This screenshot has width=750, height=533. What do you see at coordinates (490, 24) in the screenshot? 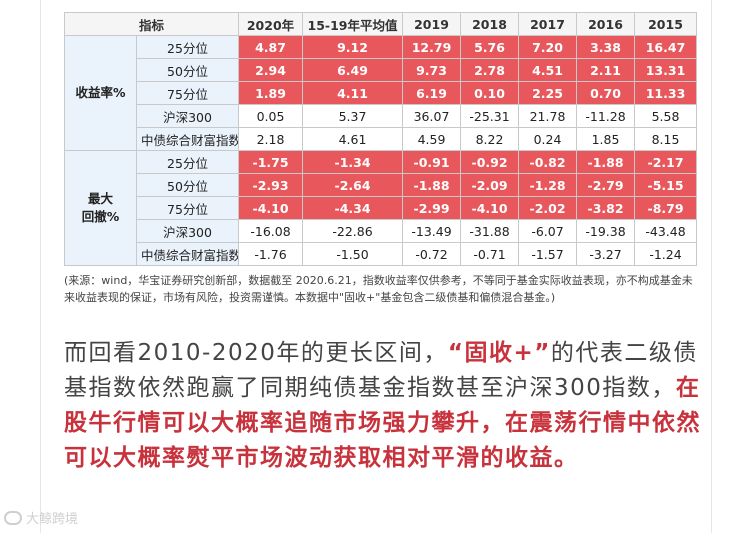
I see `header-cell: 2018` at bounding box center [490, 24].